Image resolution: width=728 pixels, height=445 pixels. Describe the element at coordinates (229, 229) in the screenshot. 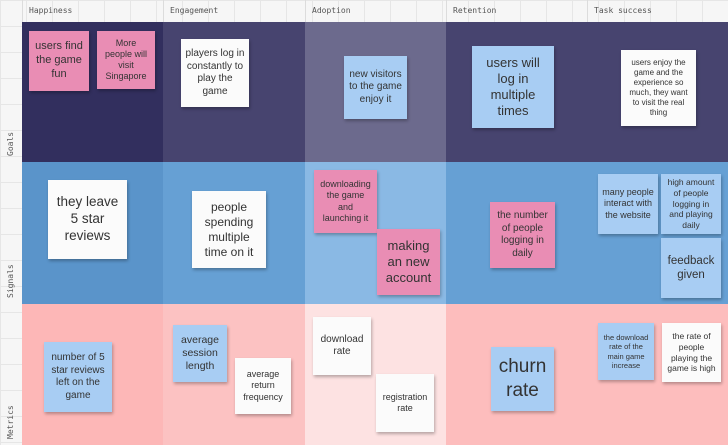

I see `sticky-note: people spending multiple time on it` at that location.